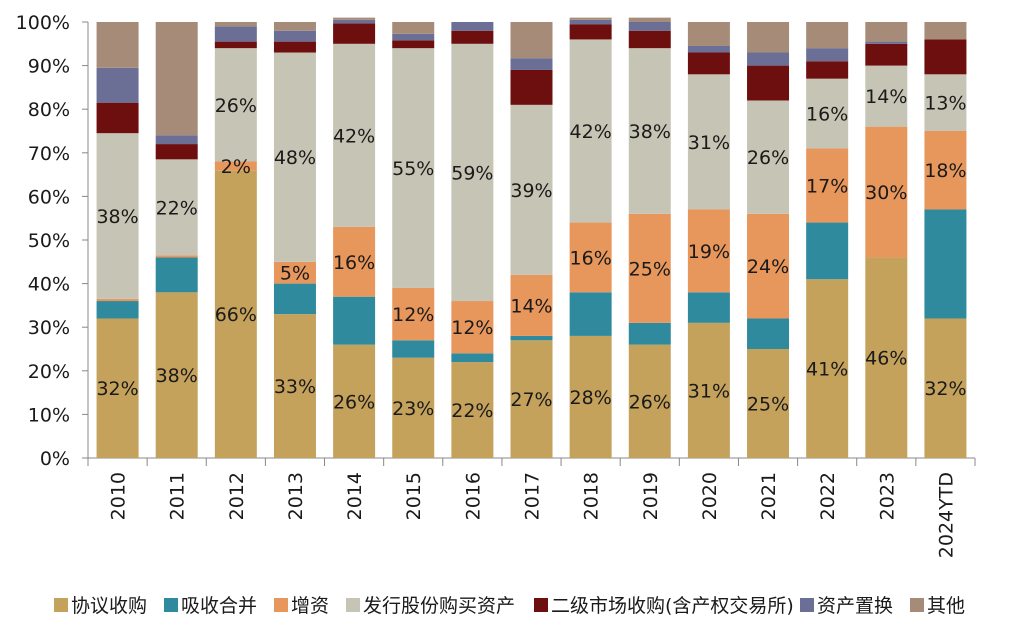  Describe the element at coordinates (531, 191) in the screenshot. I see `data-label: 39%` at that location.